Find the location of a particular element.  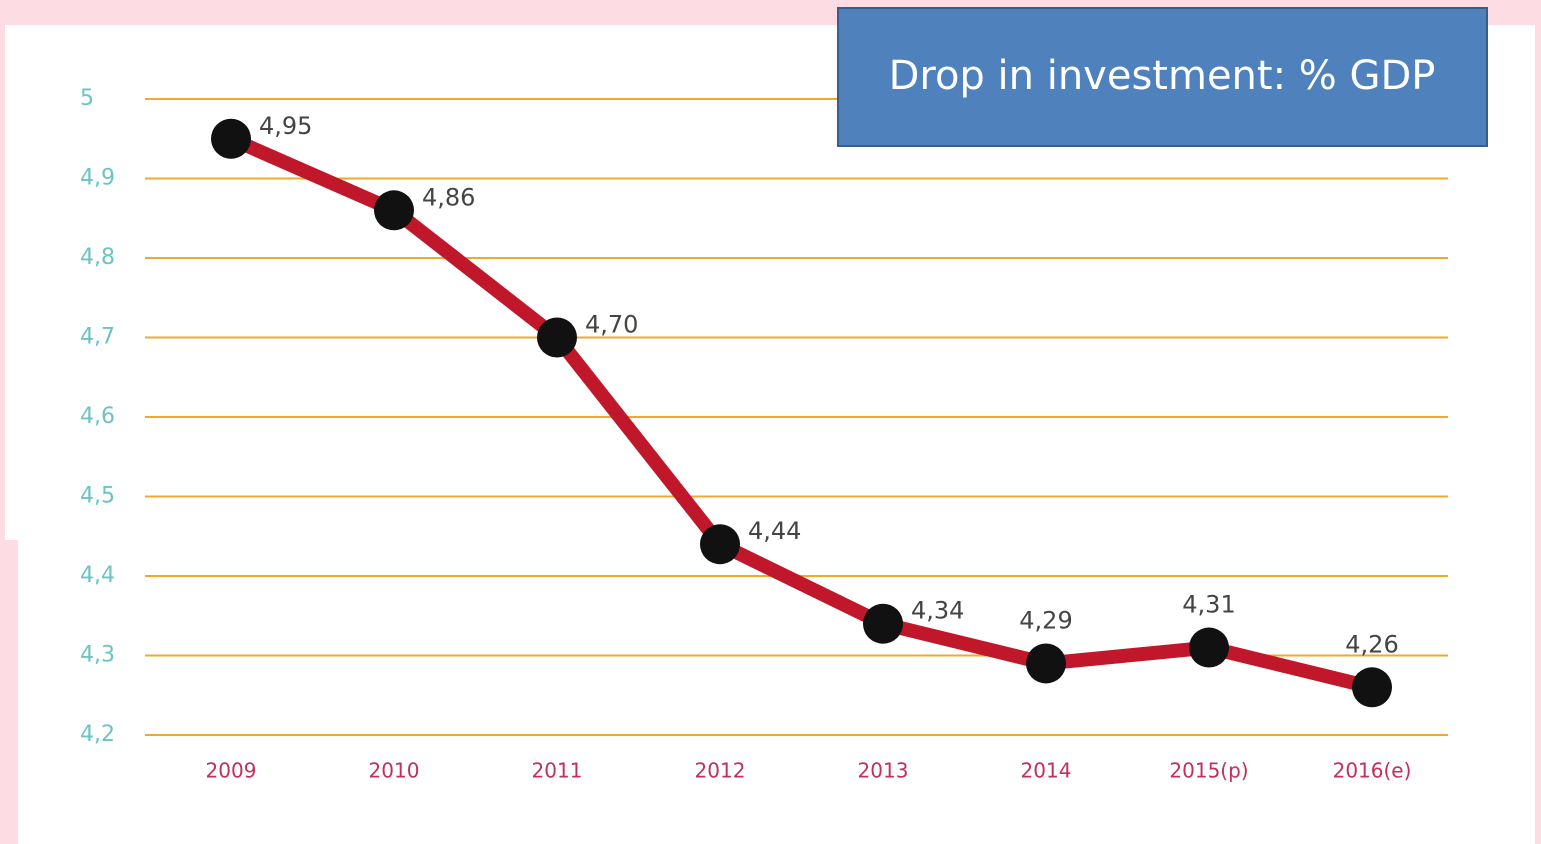

data-label: 4,95 is located at coordinates (285, 126).